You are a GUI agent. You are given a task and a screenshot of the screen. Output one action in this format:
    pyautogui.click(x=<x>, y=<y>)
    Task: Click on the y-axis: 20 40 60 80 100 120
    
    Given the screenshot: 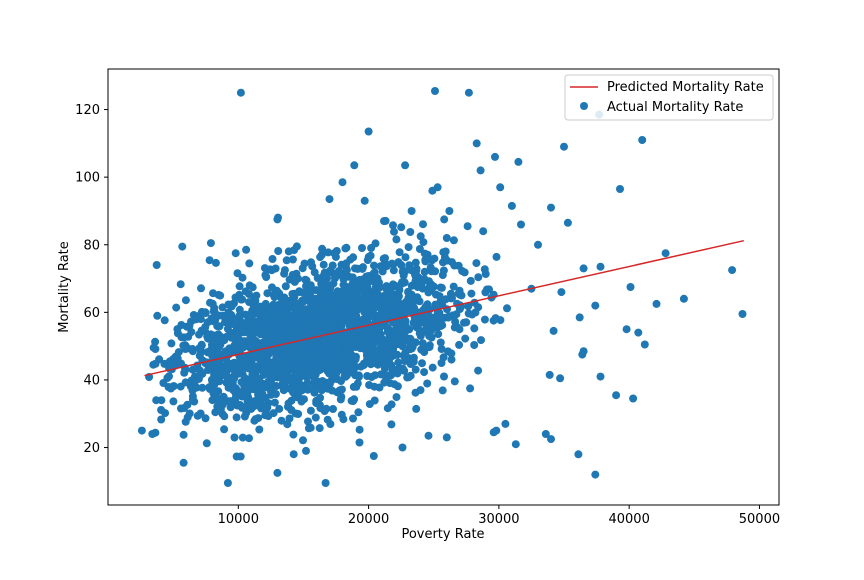 What is the action you would take?
    pyautogui.click(x=91, y=279)
    